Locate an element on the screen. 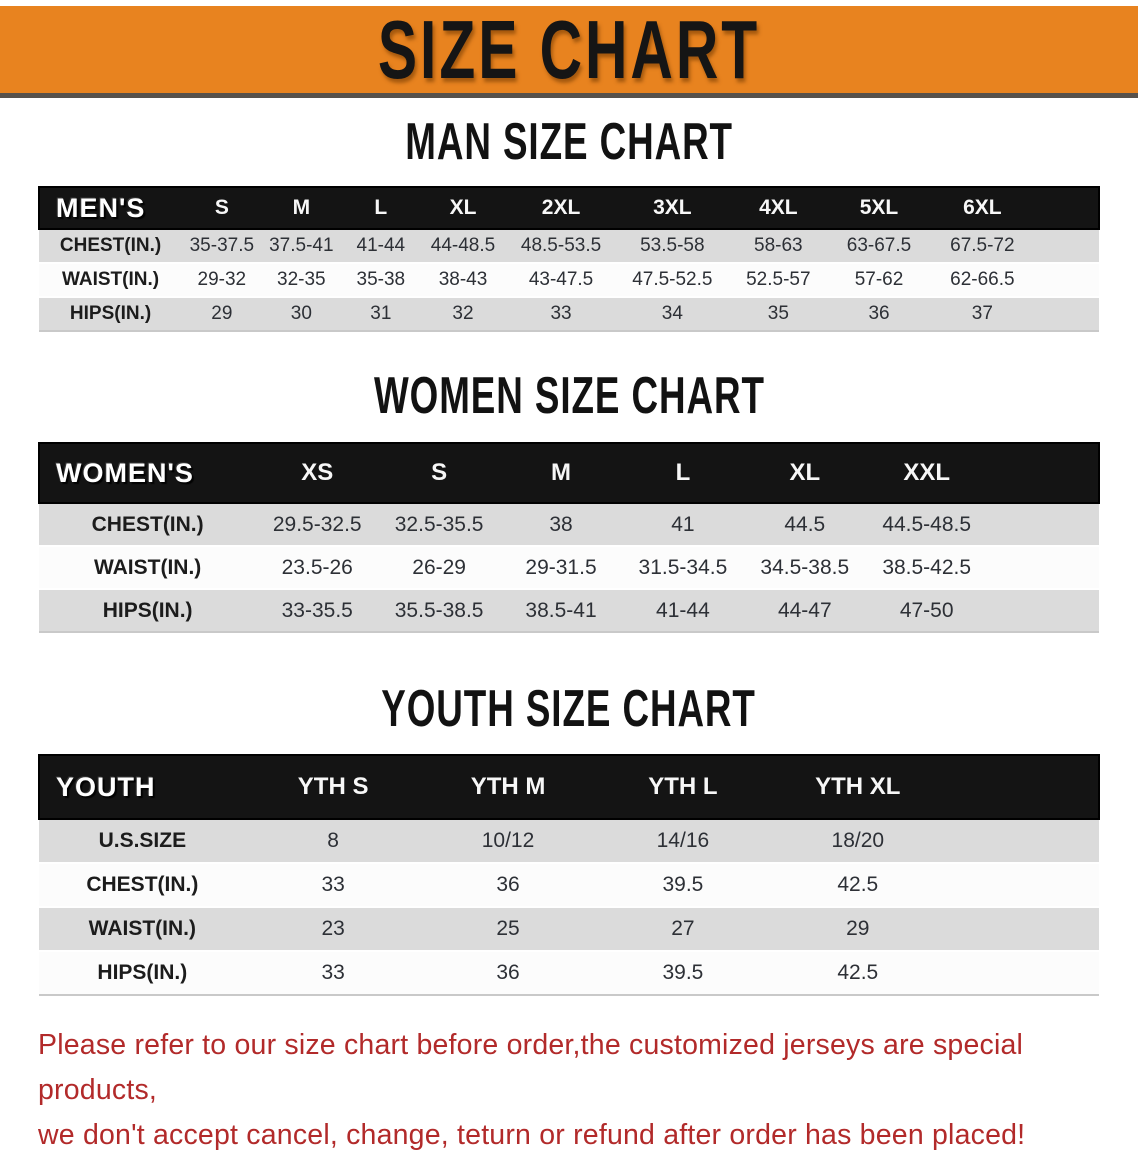 The image size is (1138, 1158). men-hips-row: HIPS(IN.) 29 30 31 32 33 34 35 36 37 is located at coordinates (569, 314).